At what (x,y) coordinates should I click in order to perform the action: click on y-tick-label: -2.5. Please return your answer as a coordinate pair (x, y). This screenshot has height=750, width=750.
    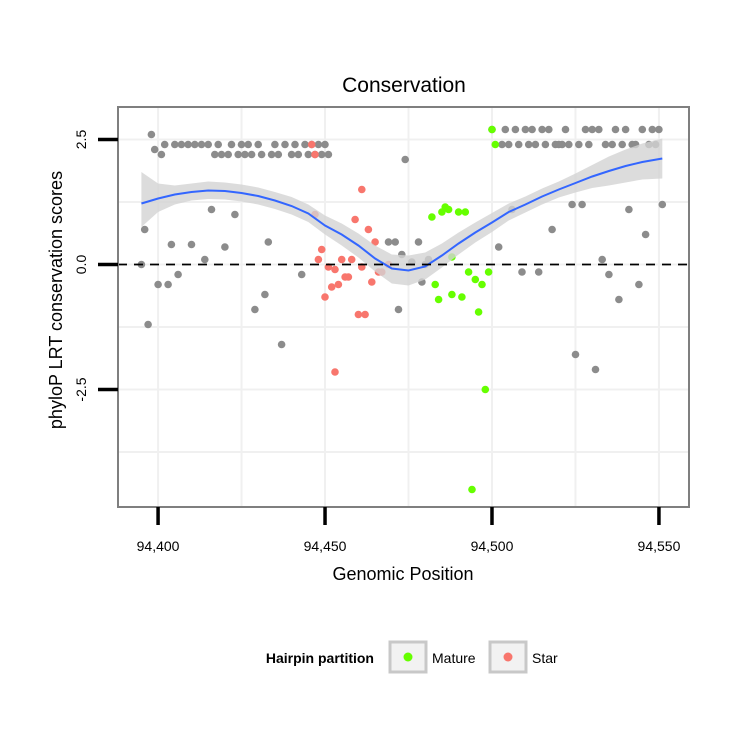
    Looking at the image, I should click on (81, 389).